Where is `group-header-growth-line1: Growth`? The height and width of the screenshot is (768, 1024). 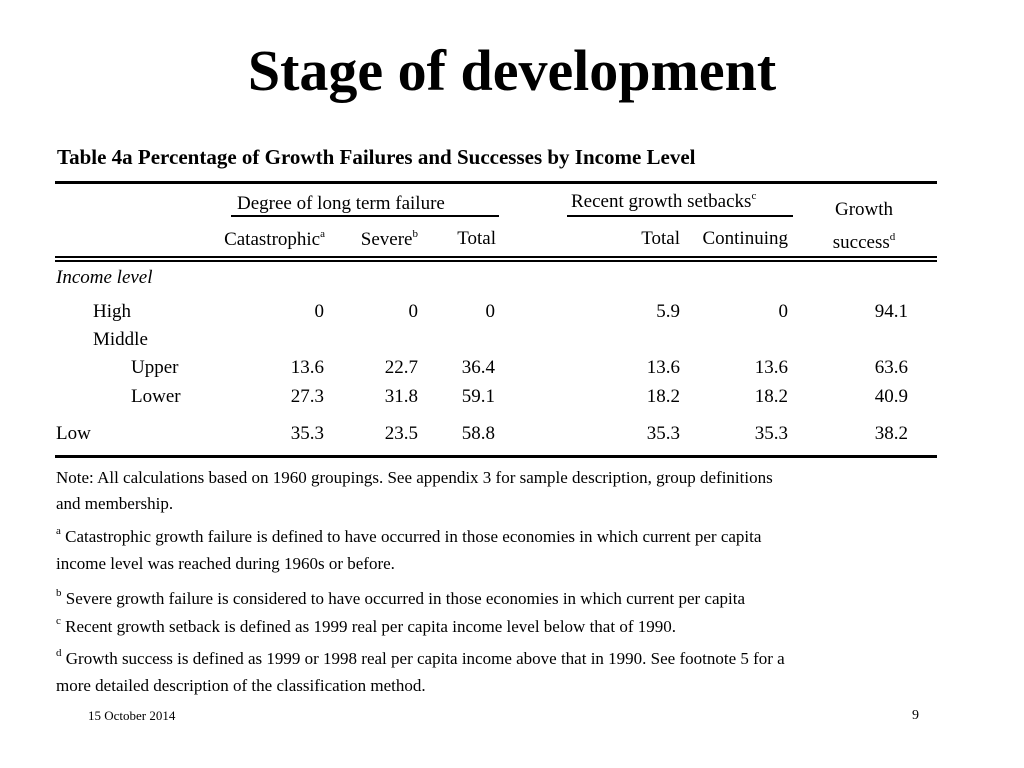 group-header-growth-line1: Growth is located at coordinates (864, 209).